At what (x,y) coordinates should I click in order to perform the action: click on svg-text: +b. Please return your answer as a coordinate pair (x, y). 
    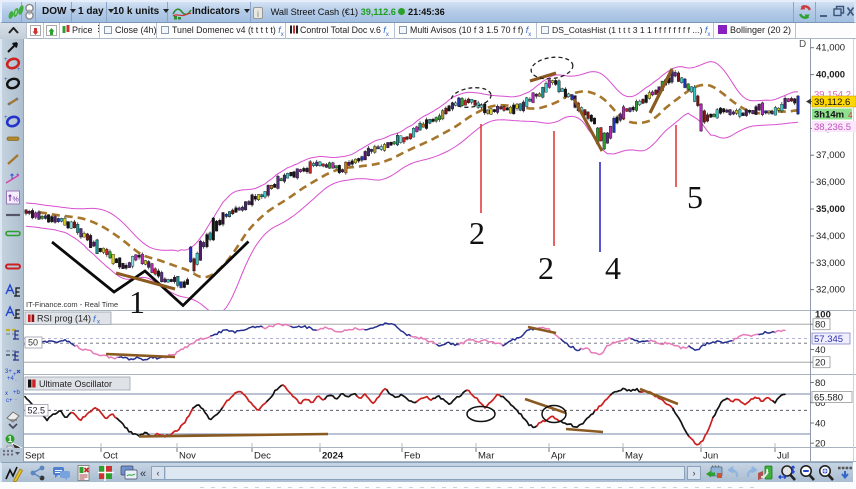
    Looking at the image, I should click on (17, 393).